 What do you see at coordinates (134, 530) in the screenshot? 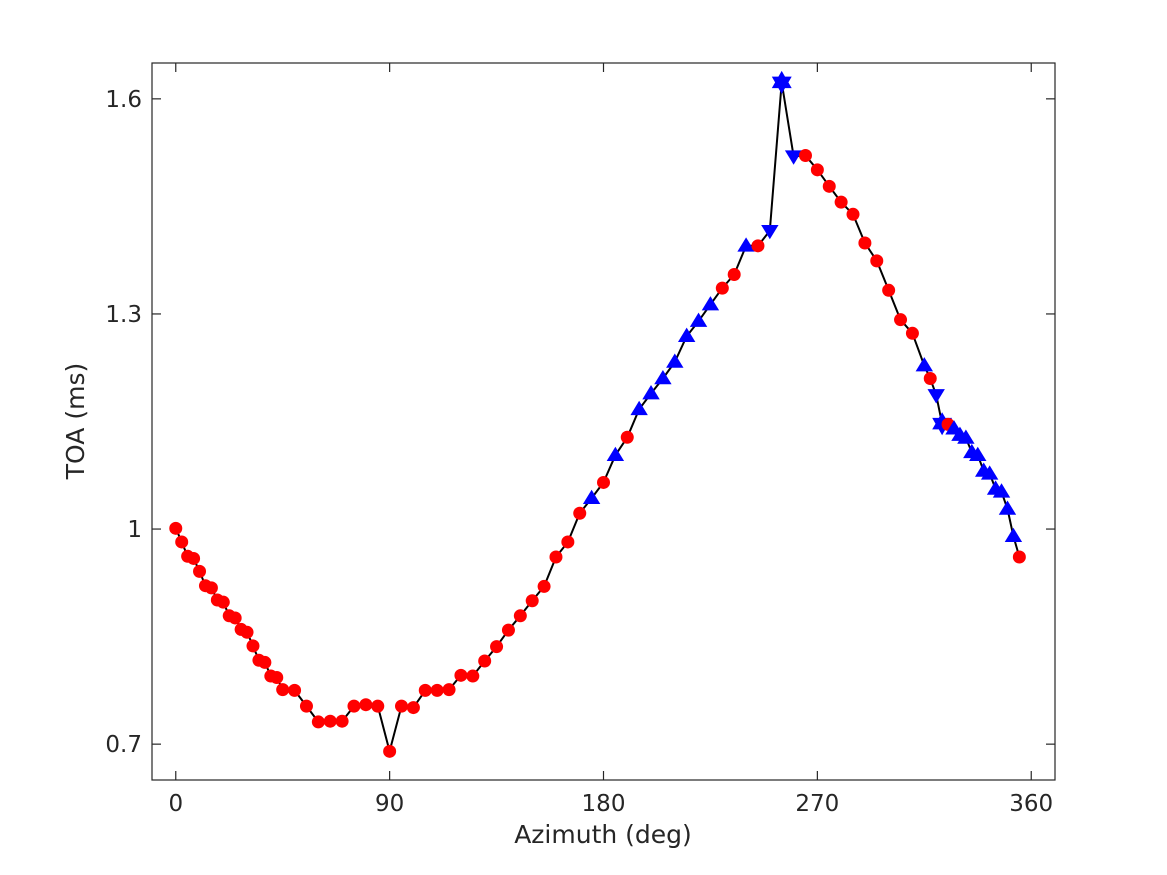
I see `y-tick-label: 1` at bounding box center [134, 530].